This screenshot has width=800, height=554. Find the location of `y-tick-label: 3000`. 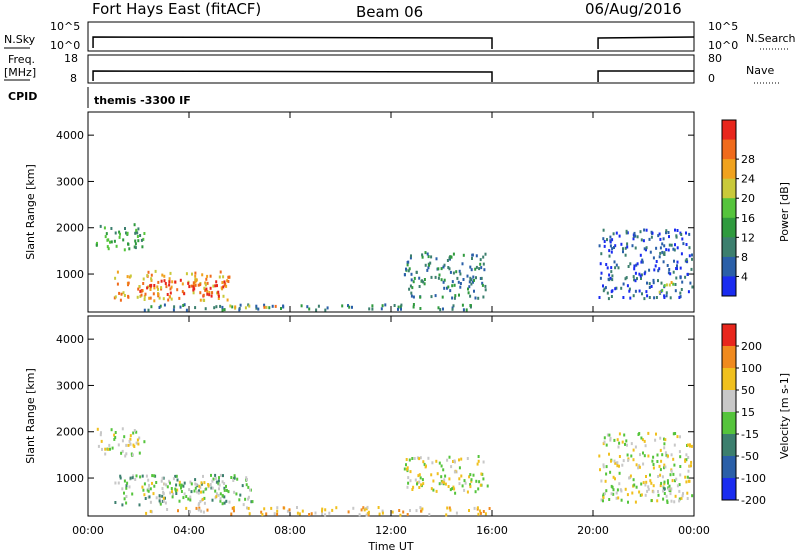

y-tick-label: 3000 is located at coordinates (70, 385).